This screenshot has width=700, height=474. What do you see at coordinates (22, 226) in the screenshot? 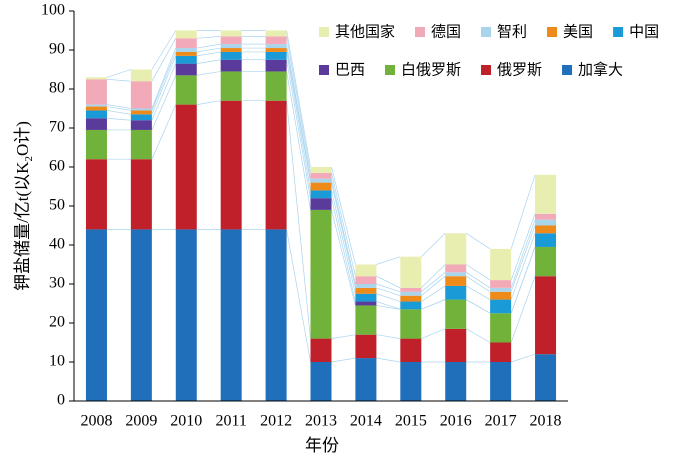
I see `y-title-part: 钾盐储量/亿t(以K` at bounding box center [22, 226].